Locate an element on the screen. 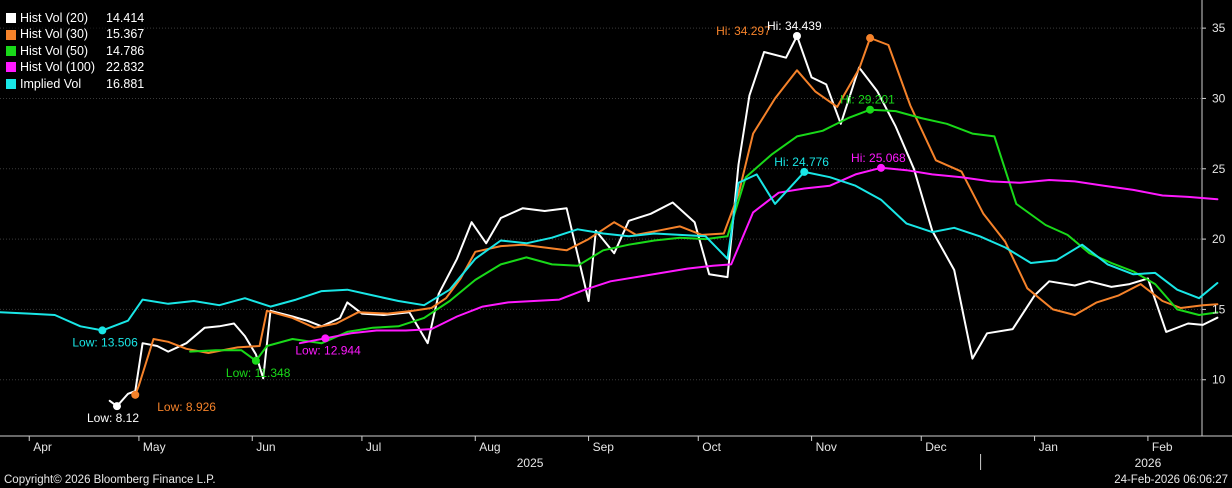  x-tick-label: Apr is located at coordinates (42, 447).